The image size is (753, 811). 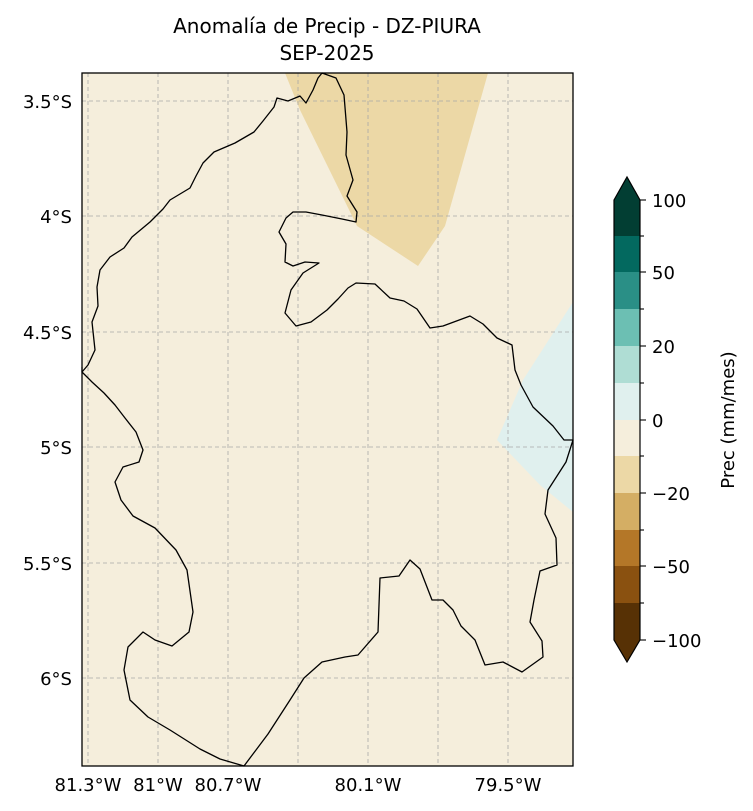 What do you see at coordinates (676, 419) in the screenshot?
I see `colorbar: 100 50 20 0 −20 −50 −100 Prec (mm/mes)` at bounding box center [676, 419].